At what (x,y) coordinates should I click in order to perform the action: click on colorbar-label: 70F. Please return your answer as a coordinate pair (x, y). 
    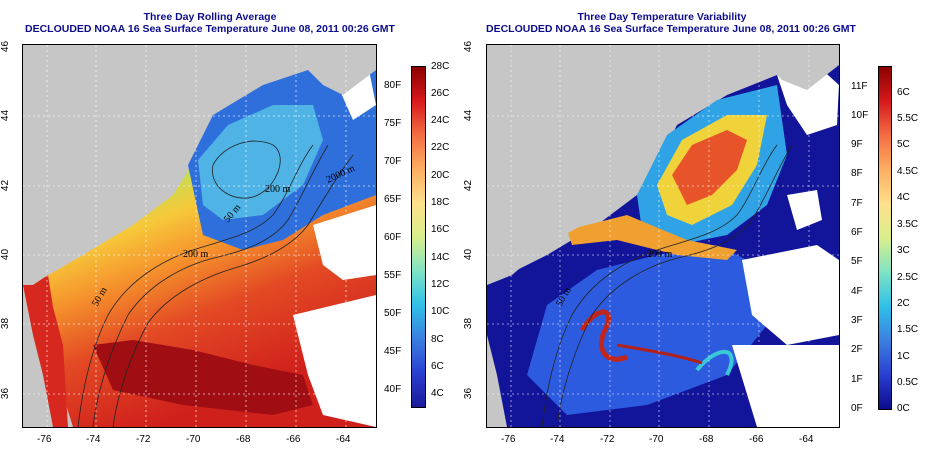
    Looking at the image, I should click on (393, 161).